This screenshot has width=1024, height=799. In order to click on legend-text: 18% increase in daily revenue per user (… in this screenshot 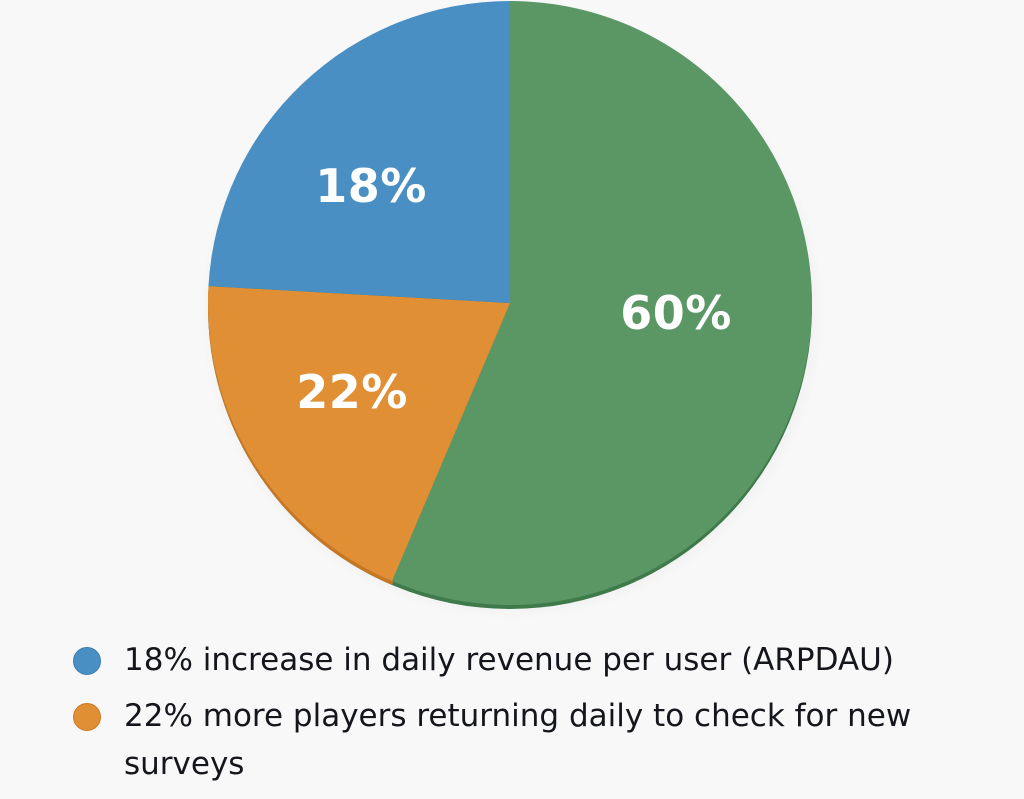, I will do `click(509, 660)`.